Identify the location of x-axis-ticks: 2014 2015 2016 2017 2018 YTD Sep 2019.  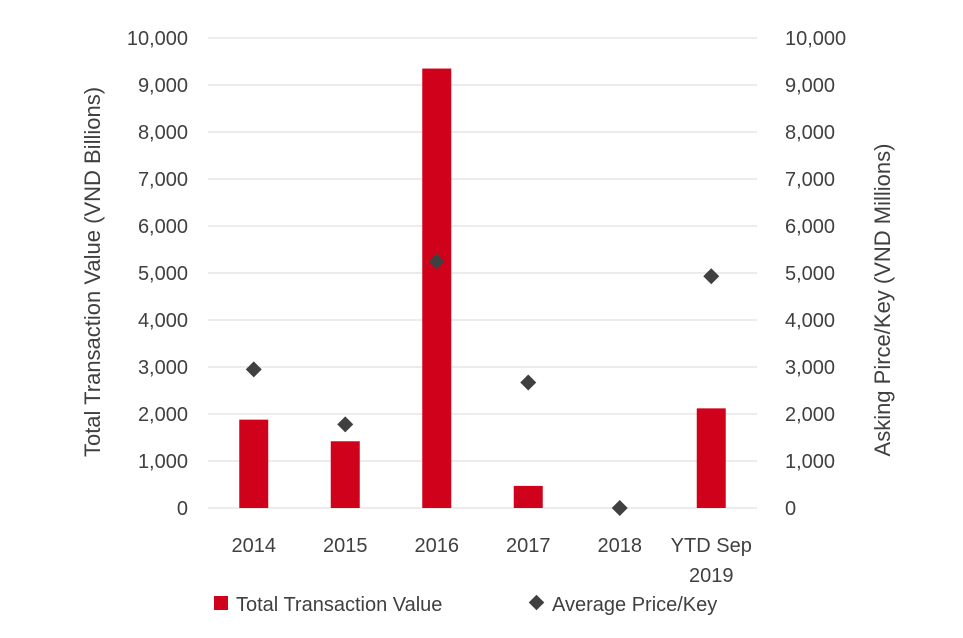
(492, 561).